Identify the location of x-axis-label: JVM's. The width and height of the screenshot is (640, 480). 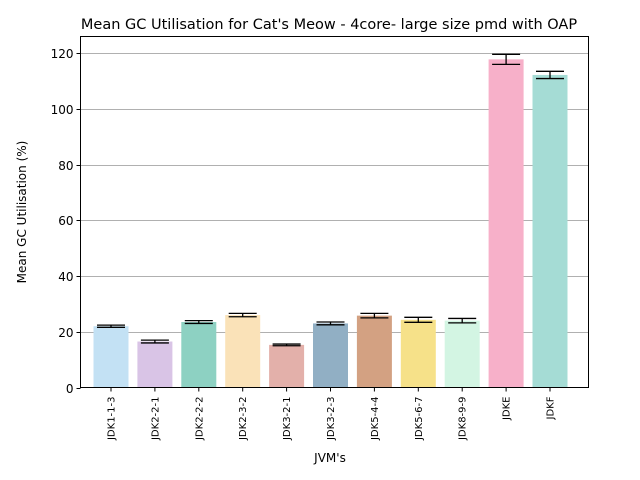
(329, 458).